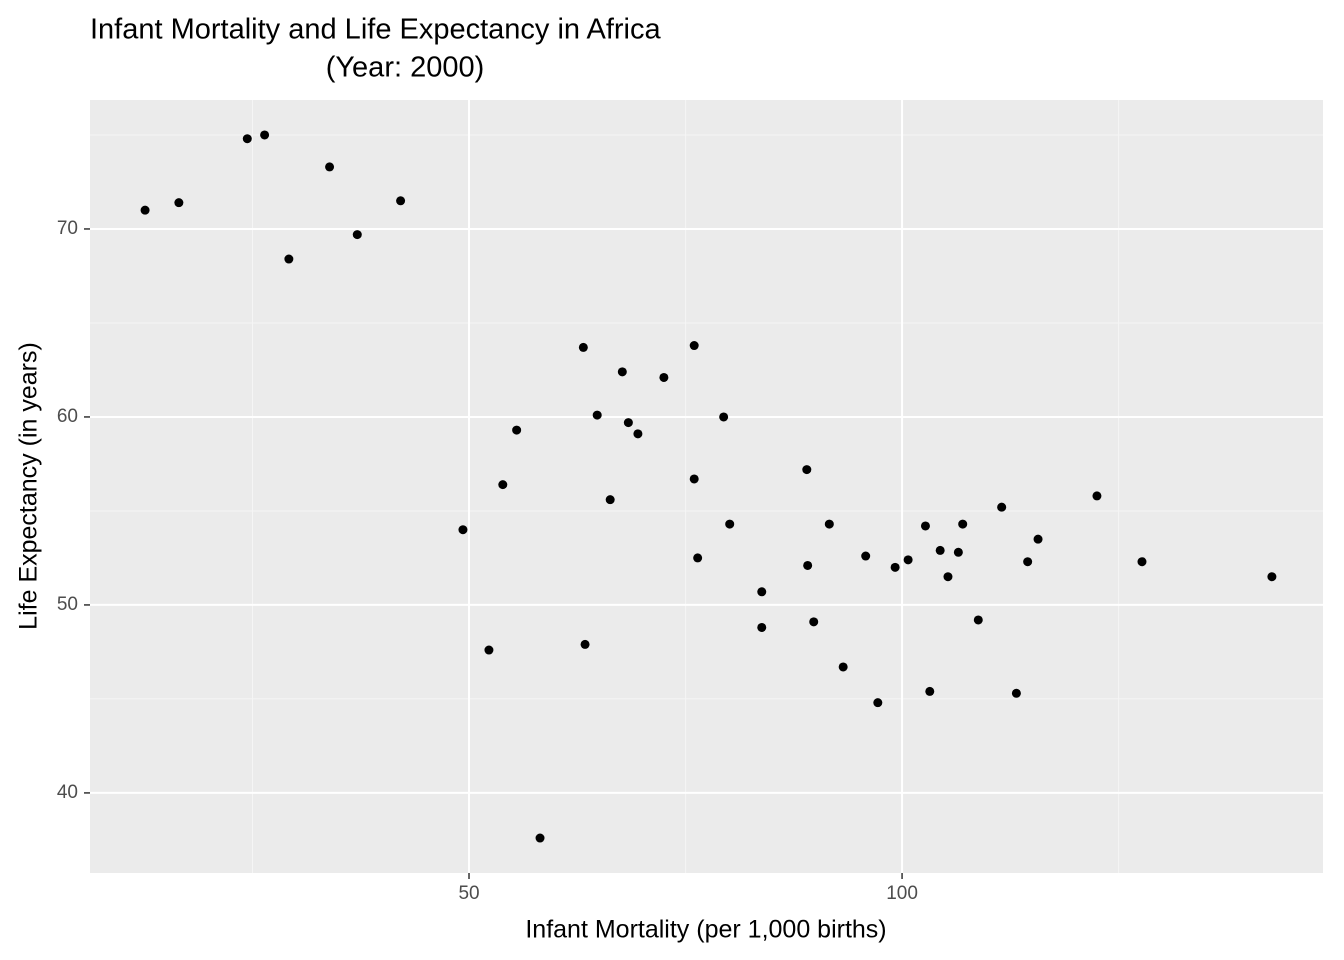  I want to click on y-axis-title: Life Expectancy (in years), so click(29, 486).